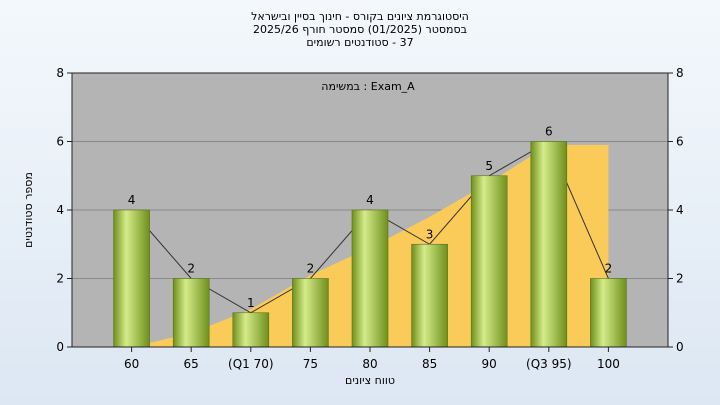  What do you see at coordinates (429, 364) in the screenshot?
I see `x-tick-label: 85` at bounding box center [429, 364].